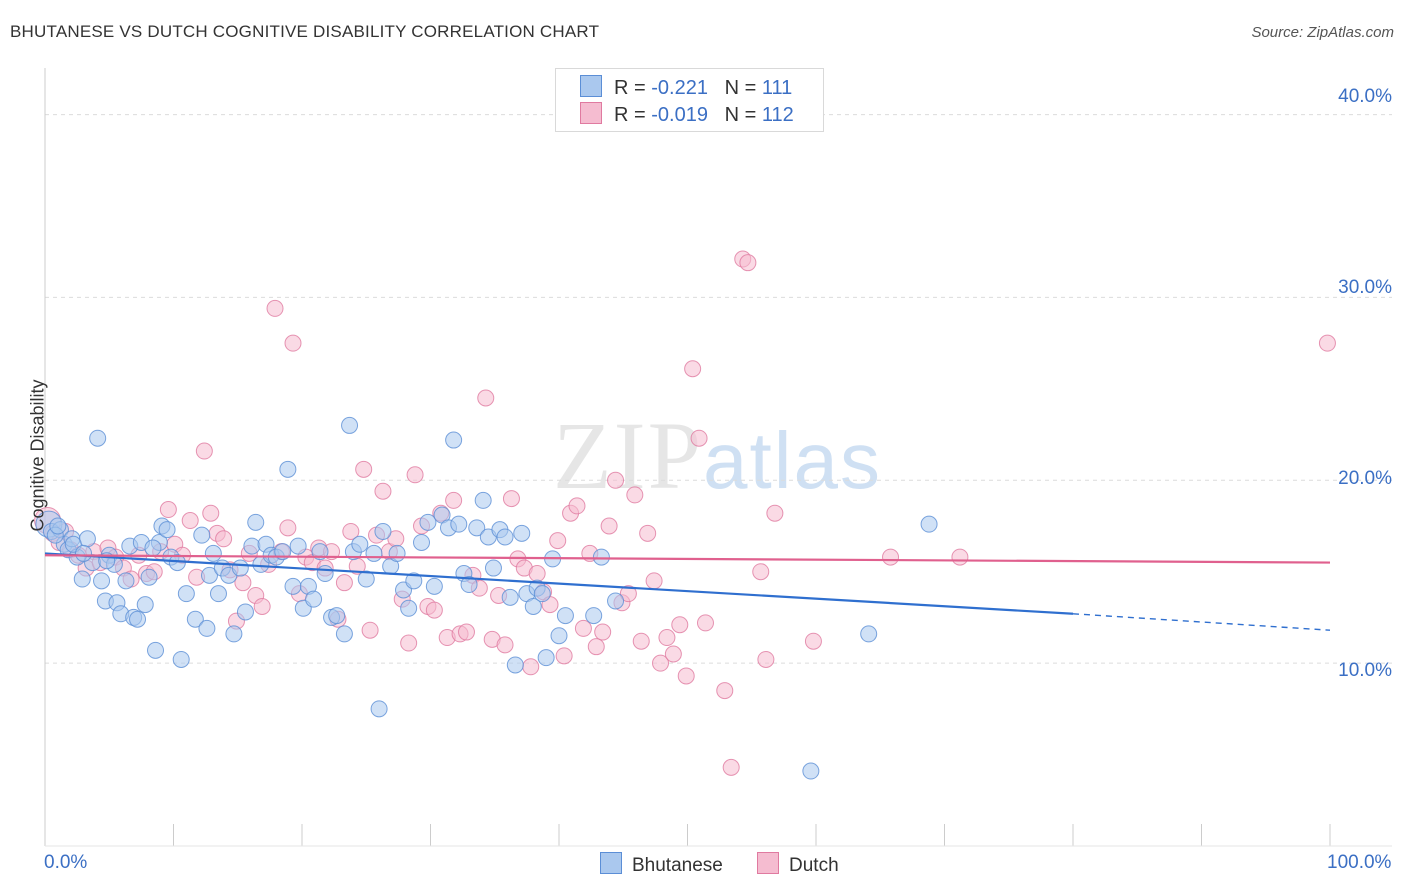  I want to click on n-value: 112, so click(777, 115).